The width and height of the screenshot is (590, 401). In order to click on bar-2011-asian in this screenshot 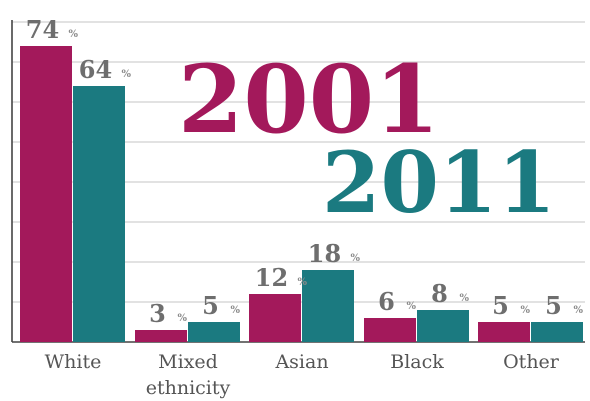, I will do `click(328, 306)`.